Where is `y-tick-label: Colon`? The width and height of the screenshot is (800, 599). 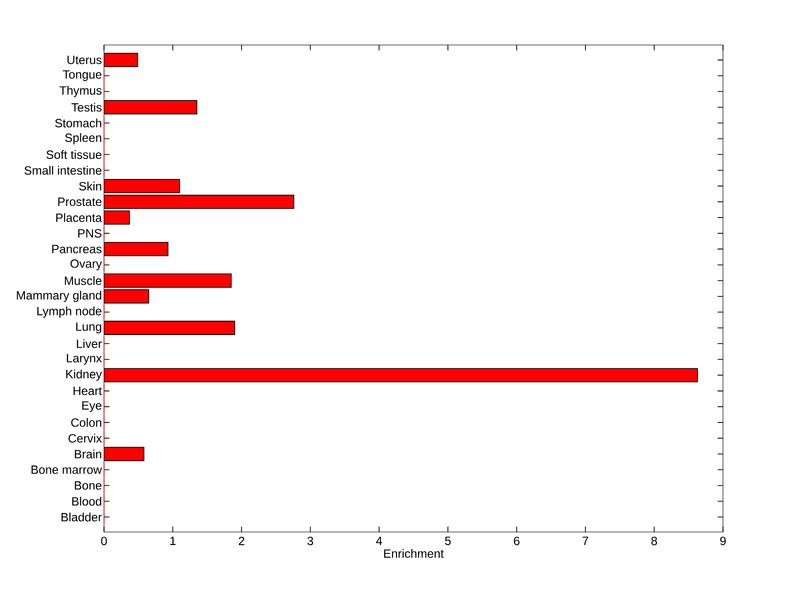 y-tick-label: Colon is located at coordinates (86, 422).